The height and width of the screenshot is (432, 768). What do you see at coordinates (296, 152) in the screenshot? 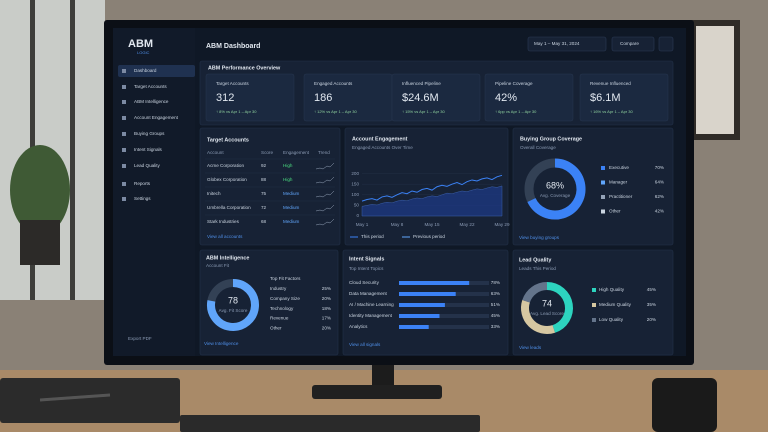
I see `column-header: Engagement` at bounding box center [296, 152].